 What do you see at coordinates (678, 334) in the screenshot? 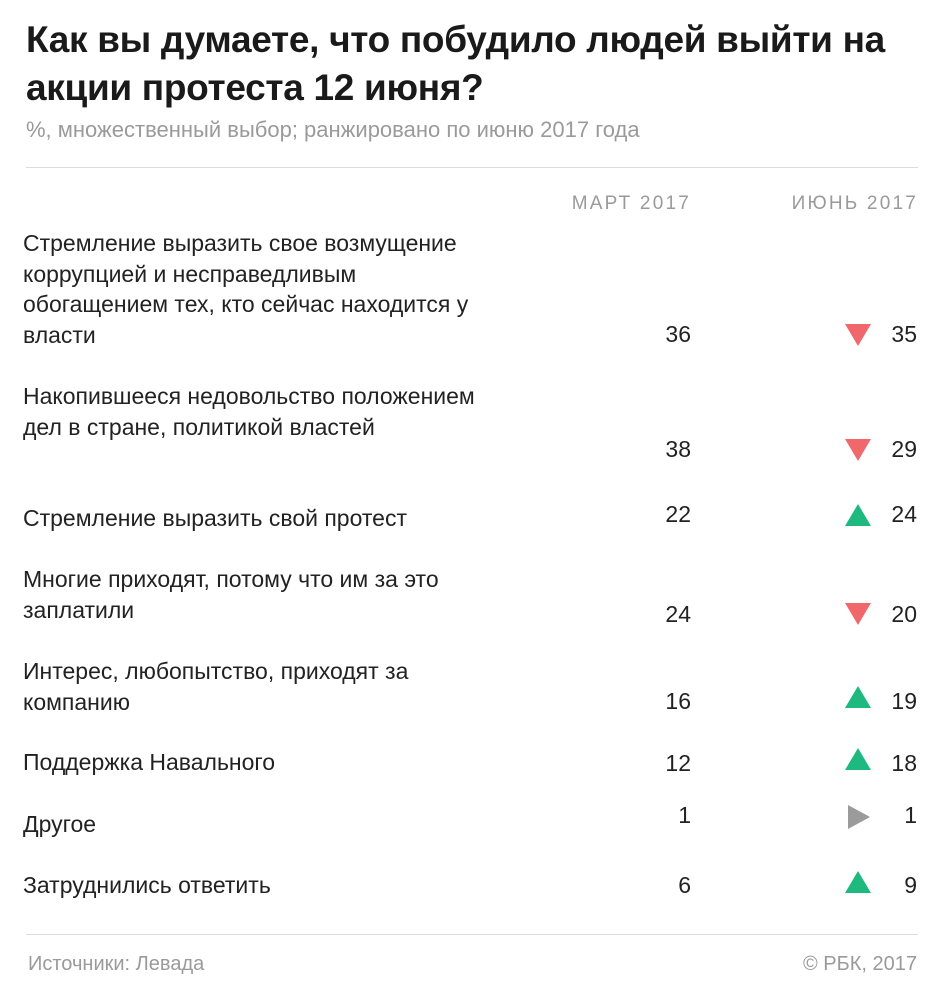
I see `march-value: 36` at bounding box center [678, 334].